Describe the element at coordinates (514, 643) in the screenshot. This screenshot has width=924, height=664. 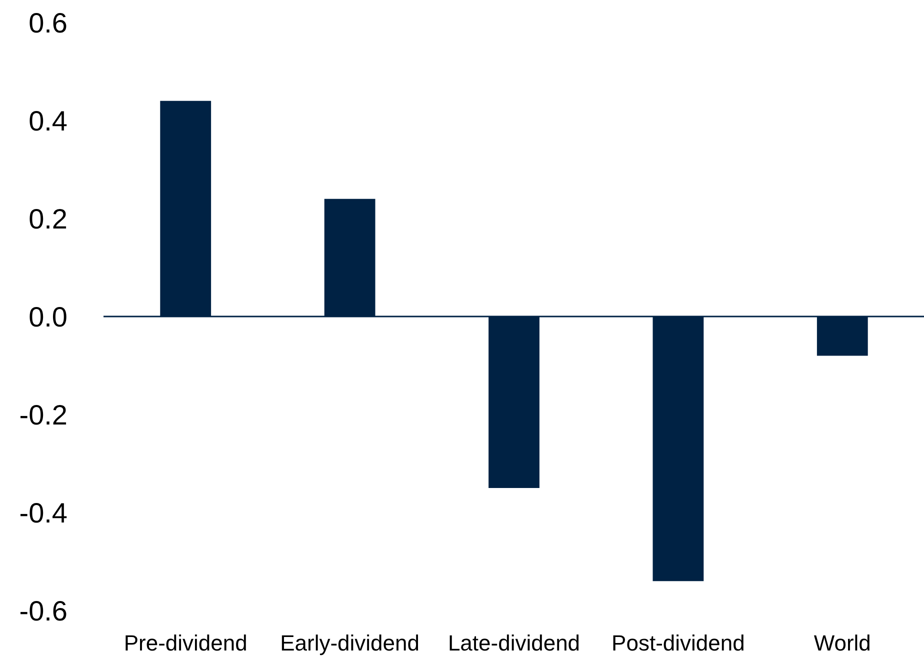
I see `x-tick-label: Late-dividend` at that location.